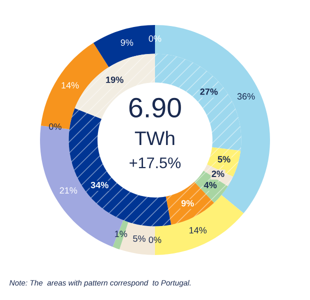  I want to click on data-label: 21%, so click(69, 190).